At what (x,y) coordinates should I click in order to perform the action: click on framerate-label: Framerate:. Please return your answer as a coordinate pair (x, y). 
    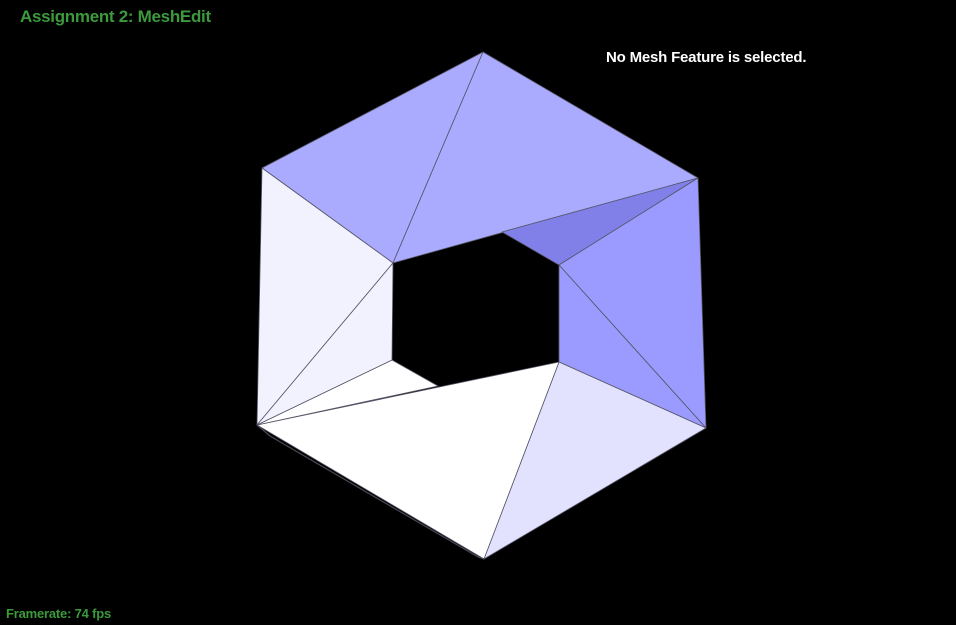
    Looking at the image, I should click on (39, 613).